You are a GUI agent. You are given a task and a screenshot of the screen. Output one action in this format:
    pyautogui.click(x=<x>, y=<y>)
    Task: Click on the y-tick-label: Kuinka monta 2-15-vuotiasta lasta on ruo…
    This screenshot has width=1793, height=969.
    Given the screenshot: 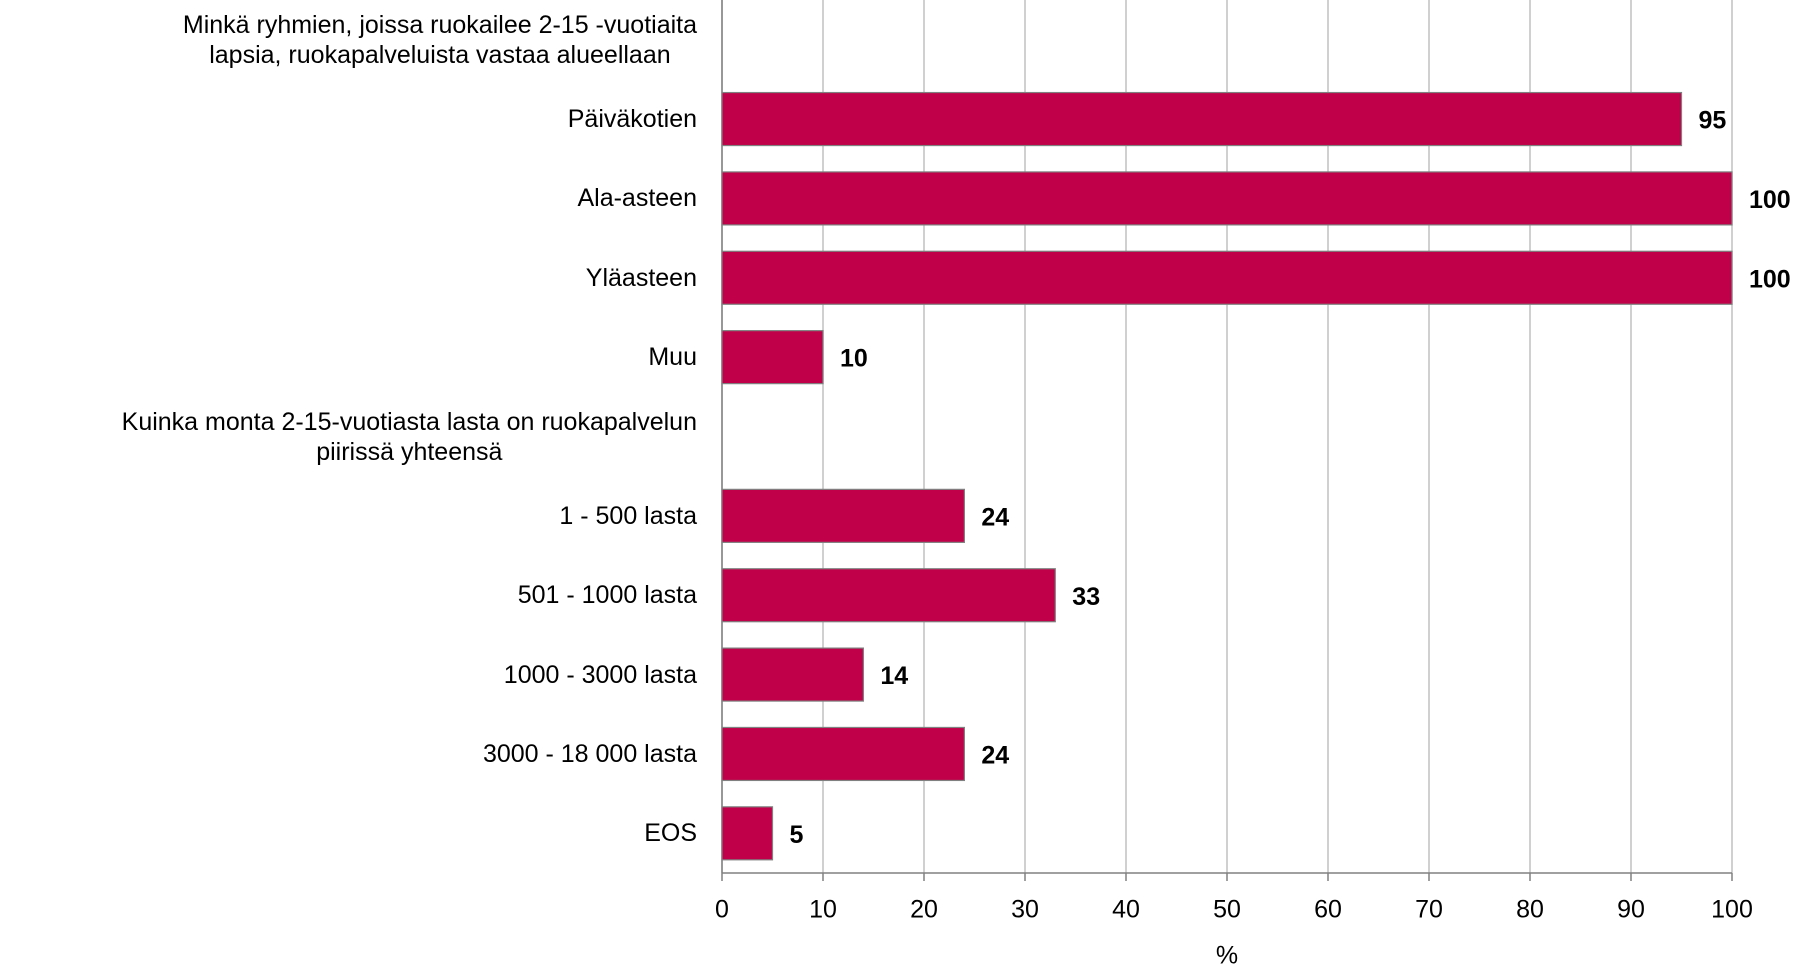 What is the action you would take?
    pyautogui.click(x=409, y=436)
    